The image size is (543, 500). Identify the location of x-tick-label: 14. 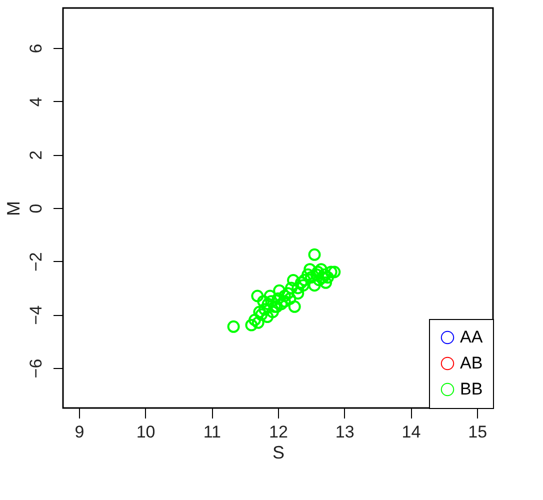
(411, 432).